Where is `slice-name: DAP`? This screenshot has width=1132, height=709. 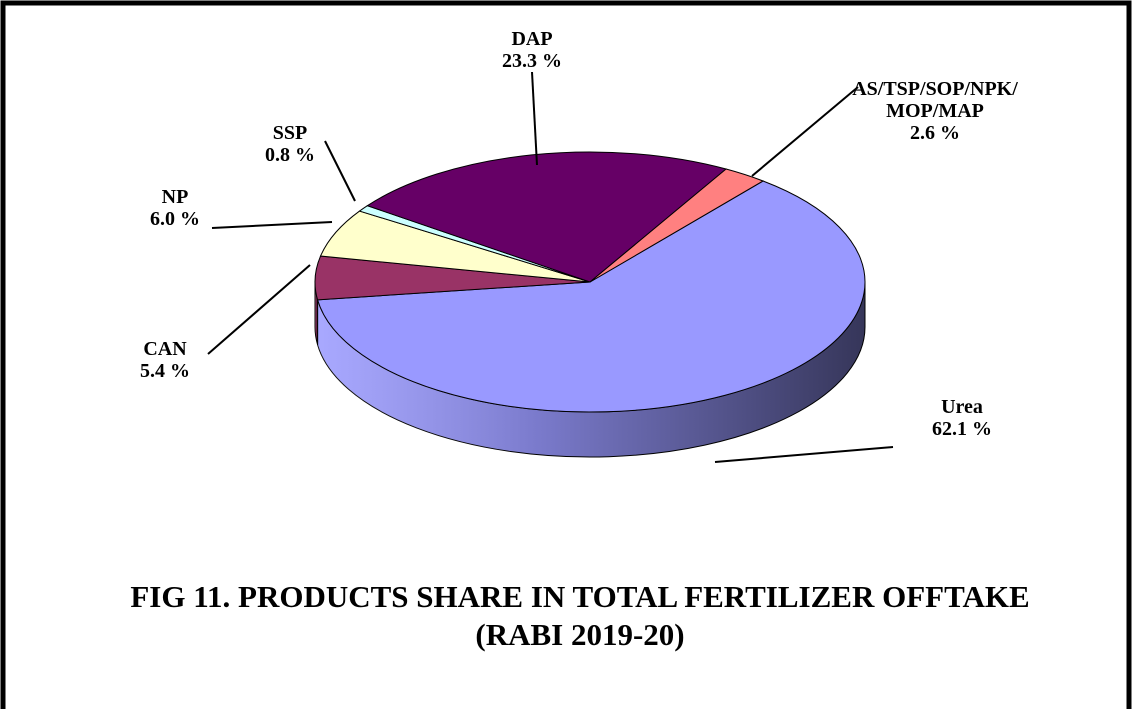
slice-name: DAP is located at coordinates (532, 39).